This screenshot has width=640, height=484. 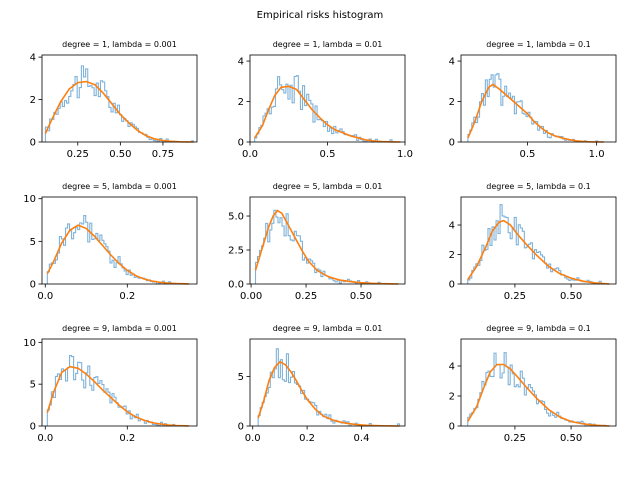 I want to click on y-tick-label: 5.0, so click(x=236, y=217).